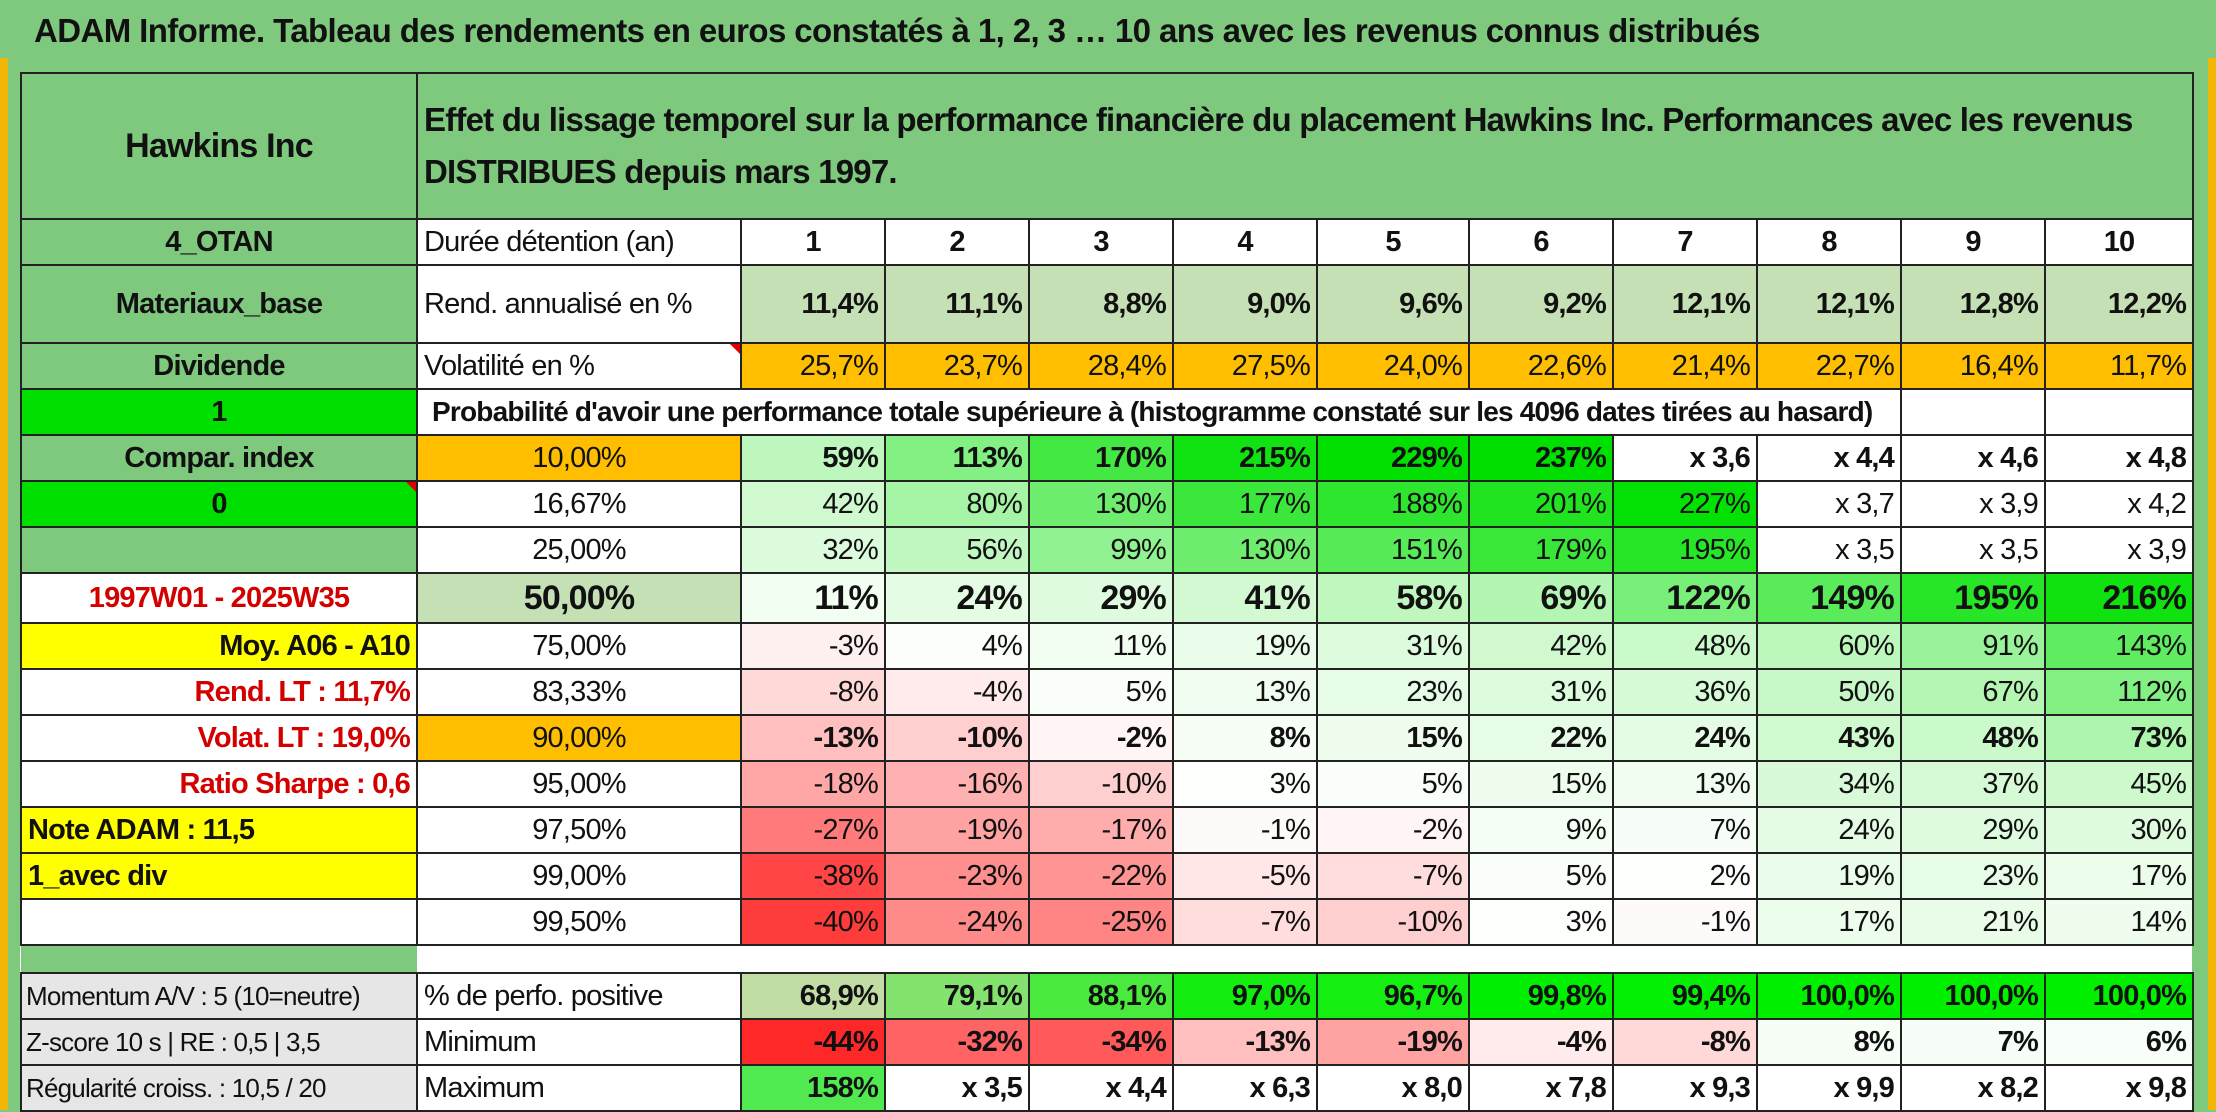  Describe the element at coordinates (2119, 504) in the screenshot. I see `probability-cell: x 4,2` at that location.